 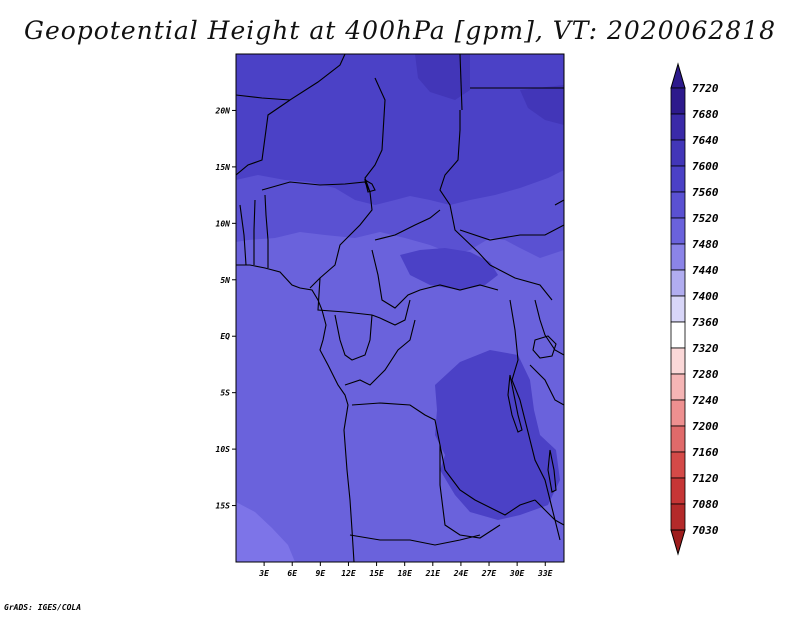 I want to click on lat-tick-label: 15N, so click(x=223, y=167).